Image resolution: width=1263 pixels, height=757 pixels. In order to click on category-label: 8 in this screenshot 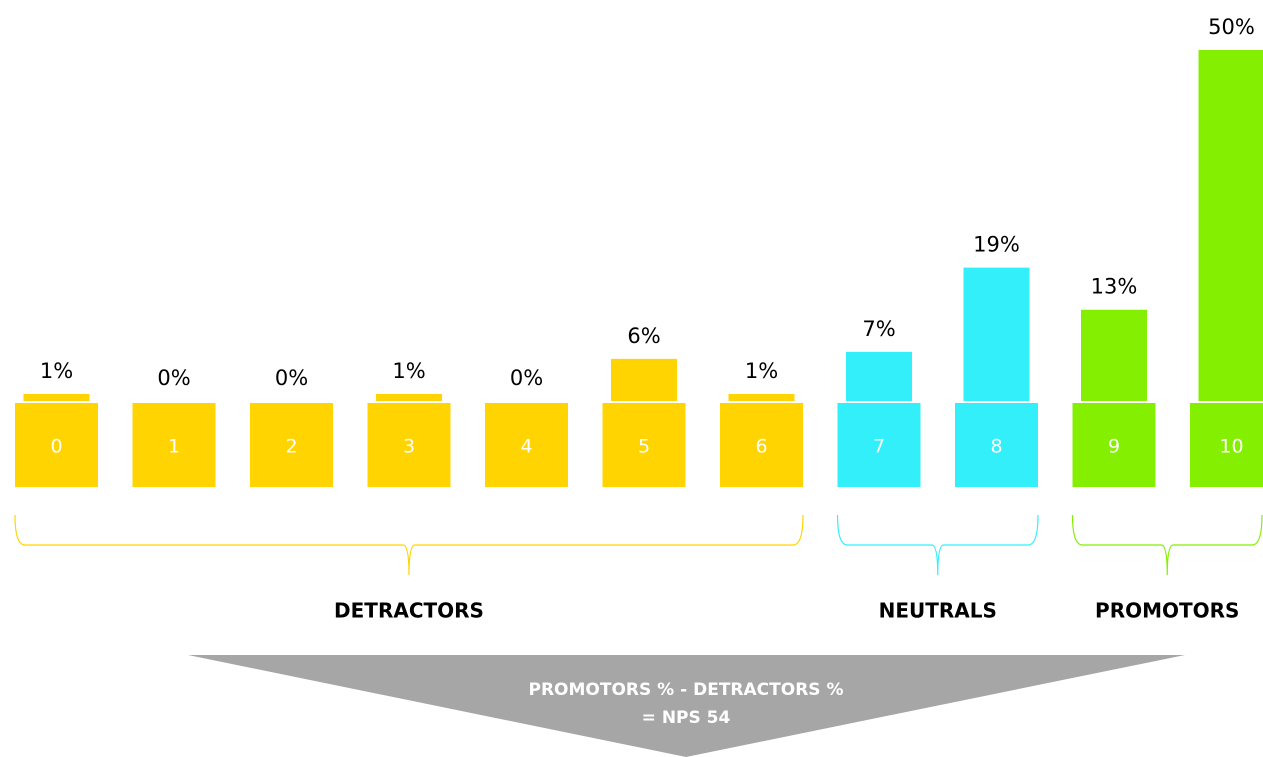, I will do `click(996, 447)`.